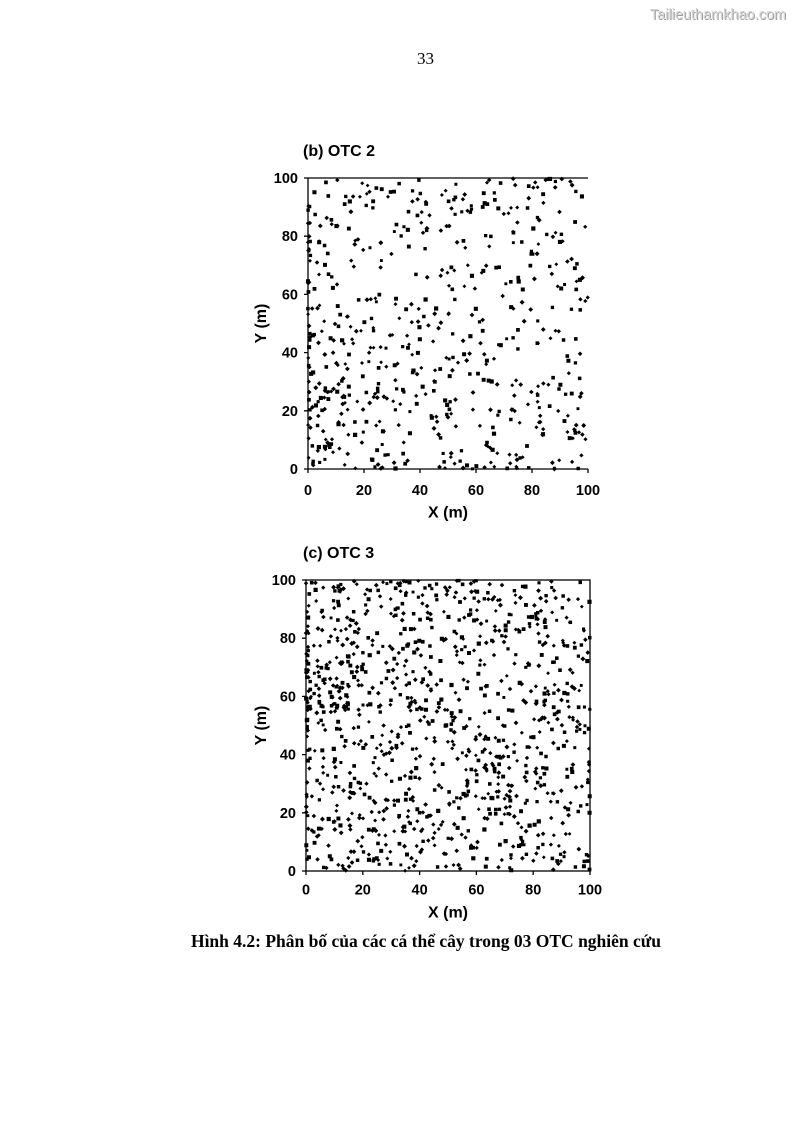 This screenshot has width=794, height=1123. I want to click on svg-text: (b) OTC 2, so click(339, 151).